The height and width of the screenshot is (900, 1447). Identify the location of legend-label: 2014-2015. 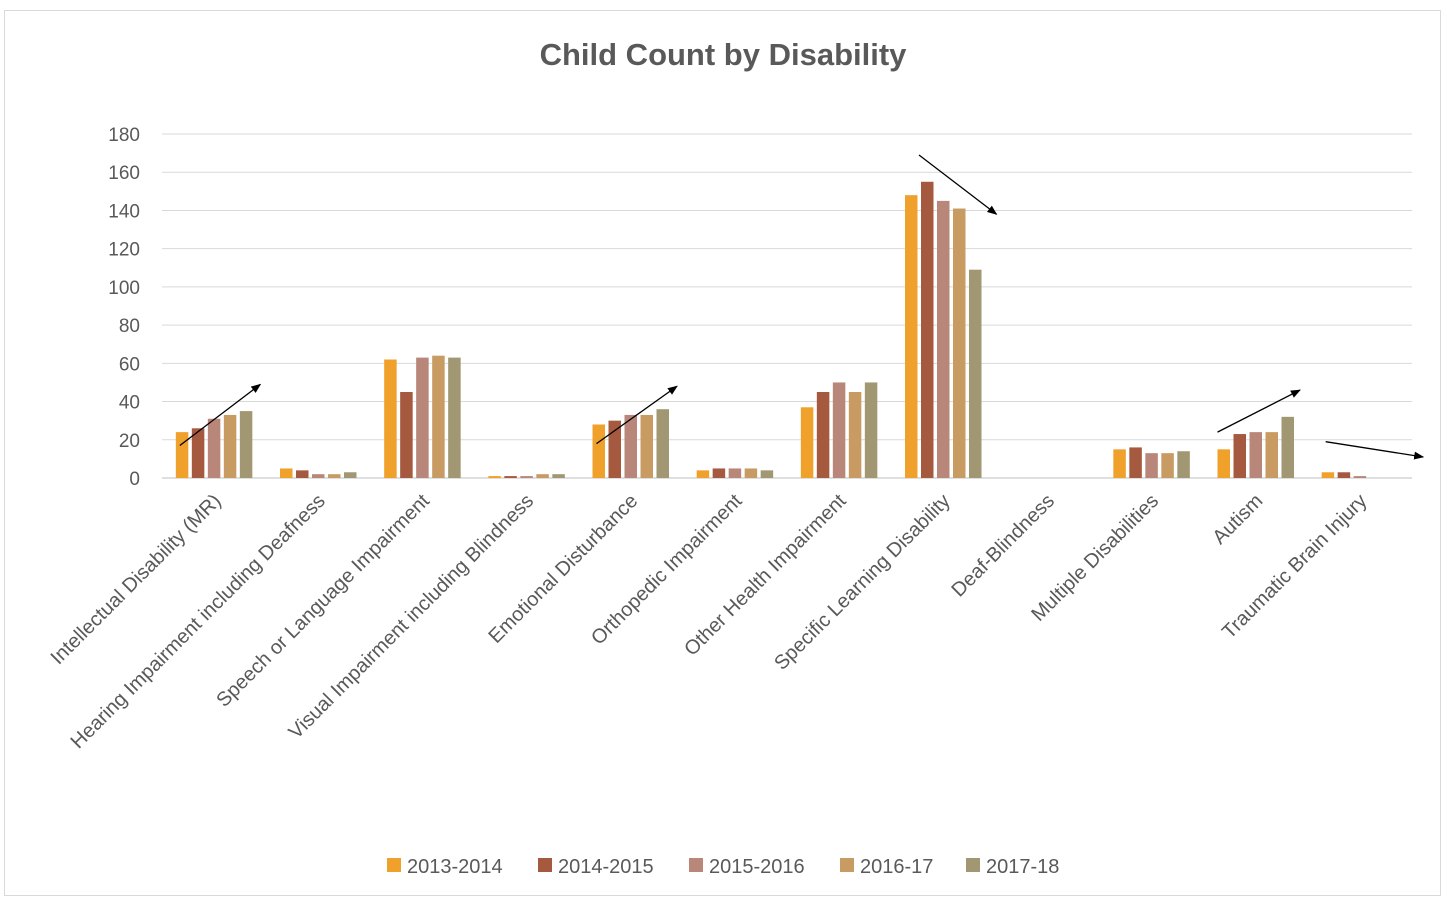
(606, 867).